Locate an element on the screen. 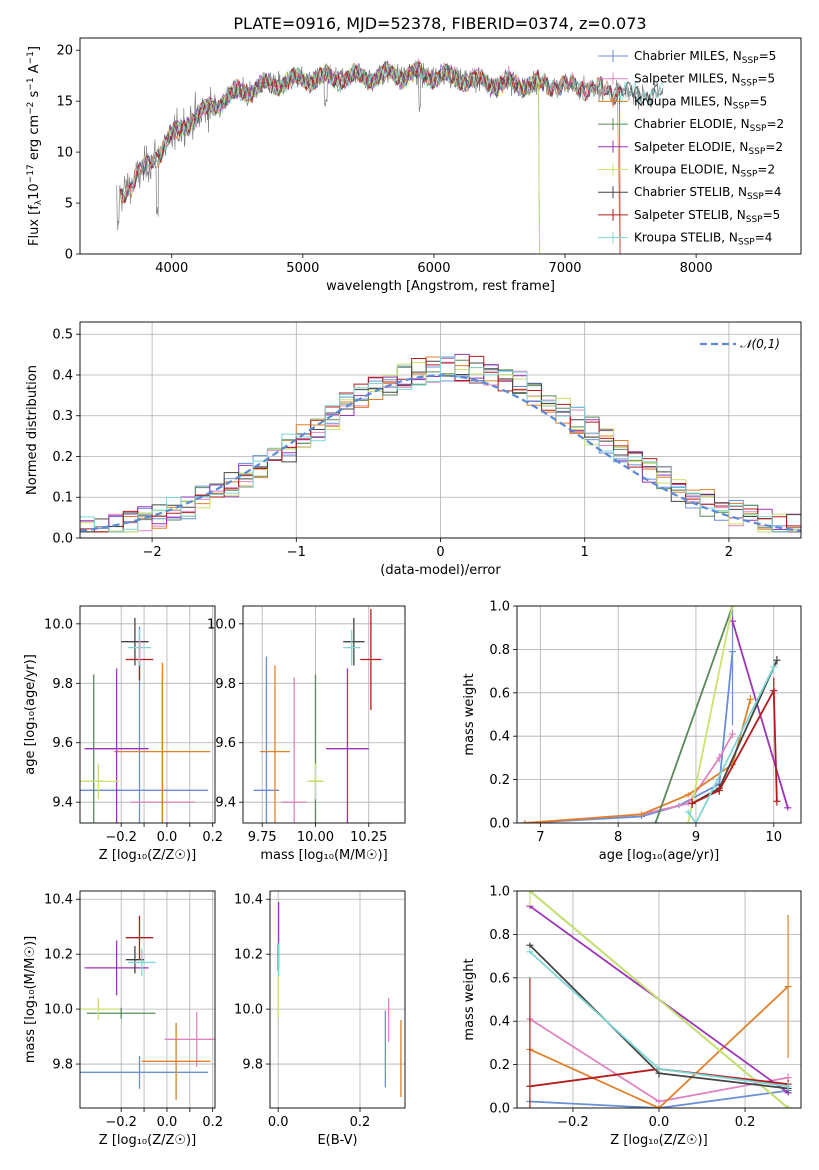 Image resolution: width=819 pixels, height=1170 pixels. histogram-kroupa_stelib is located at coordinates (440, 447).